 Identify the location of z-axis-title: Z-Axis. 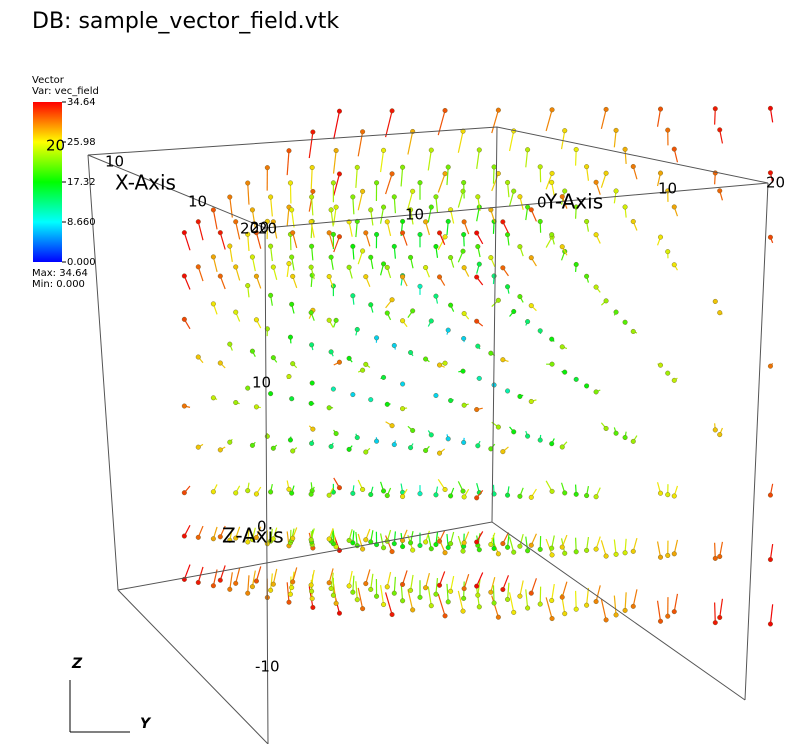
(253, 536).